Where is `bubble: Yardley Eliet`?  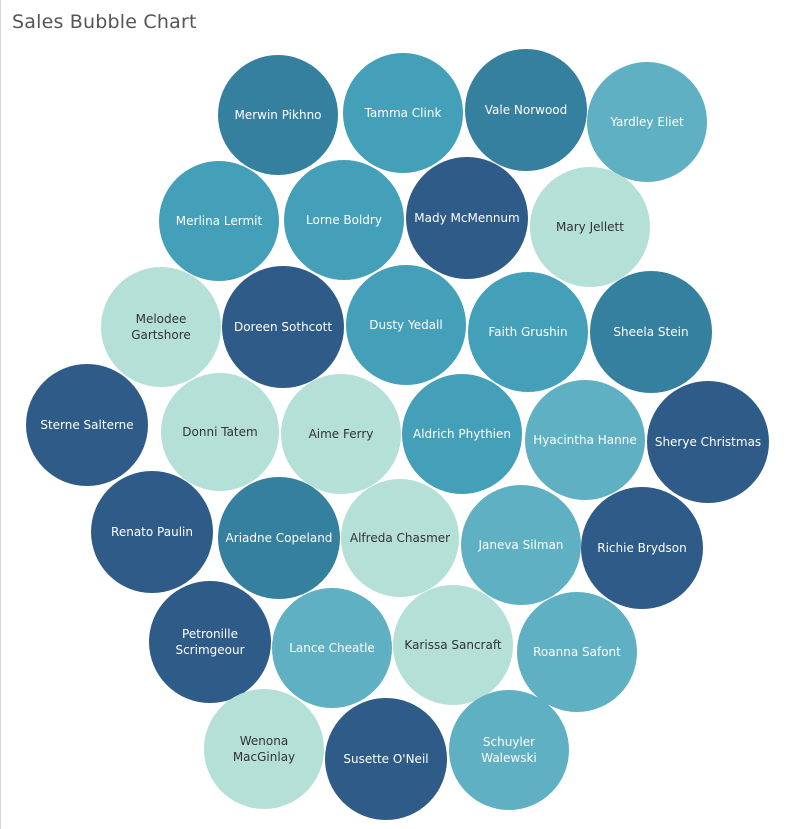
bubble: Yardley Eliet is located at coordinates (647, 122).